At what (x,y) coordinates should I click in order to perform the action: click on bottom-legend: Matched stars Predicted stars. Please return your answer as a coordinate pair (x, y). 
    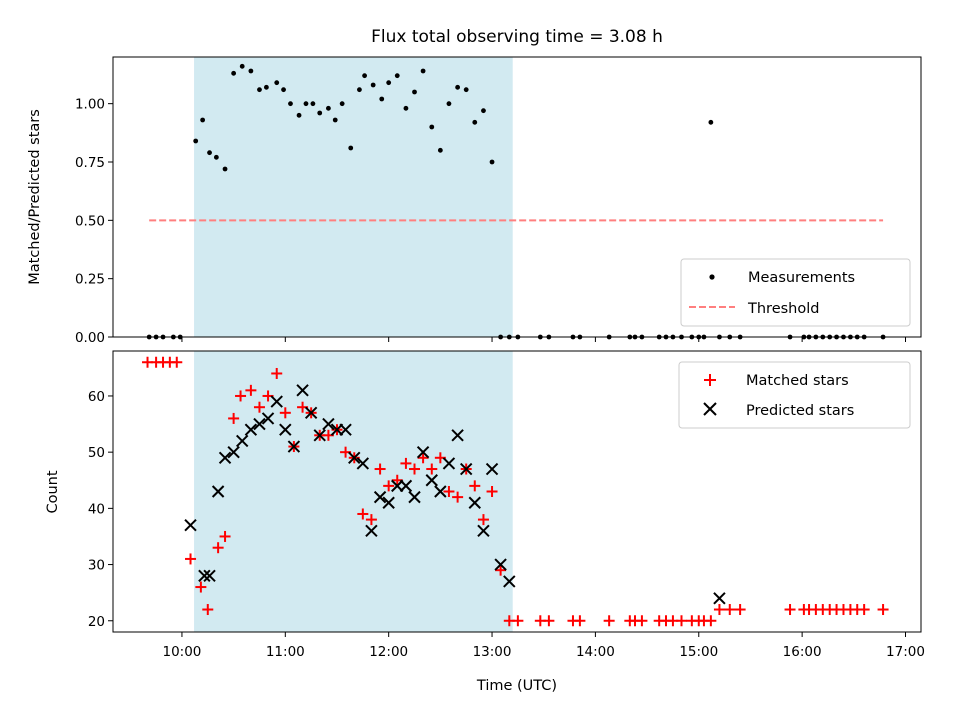
    Looking at the image, I should click on (794, 395).